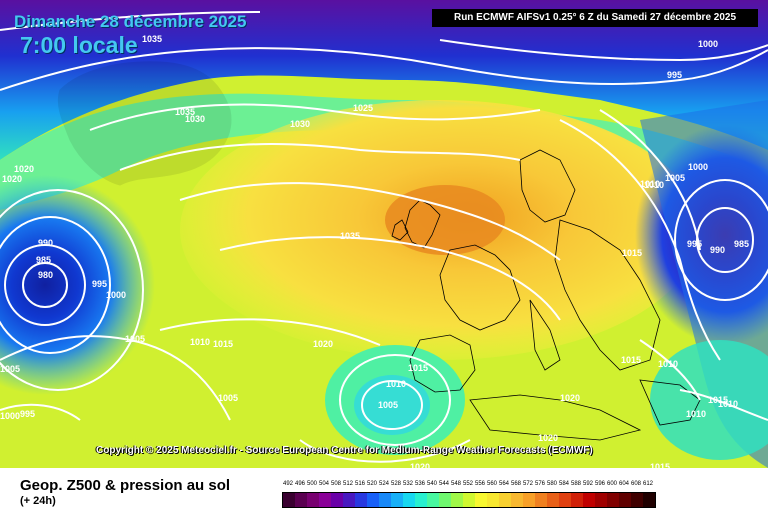 The width and height of the screenshot is (768, 512). I want to click on legend-label: 500, so click(311, 484).